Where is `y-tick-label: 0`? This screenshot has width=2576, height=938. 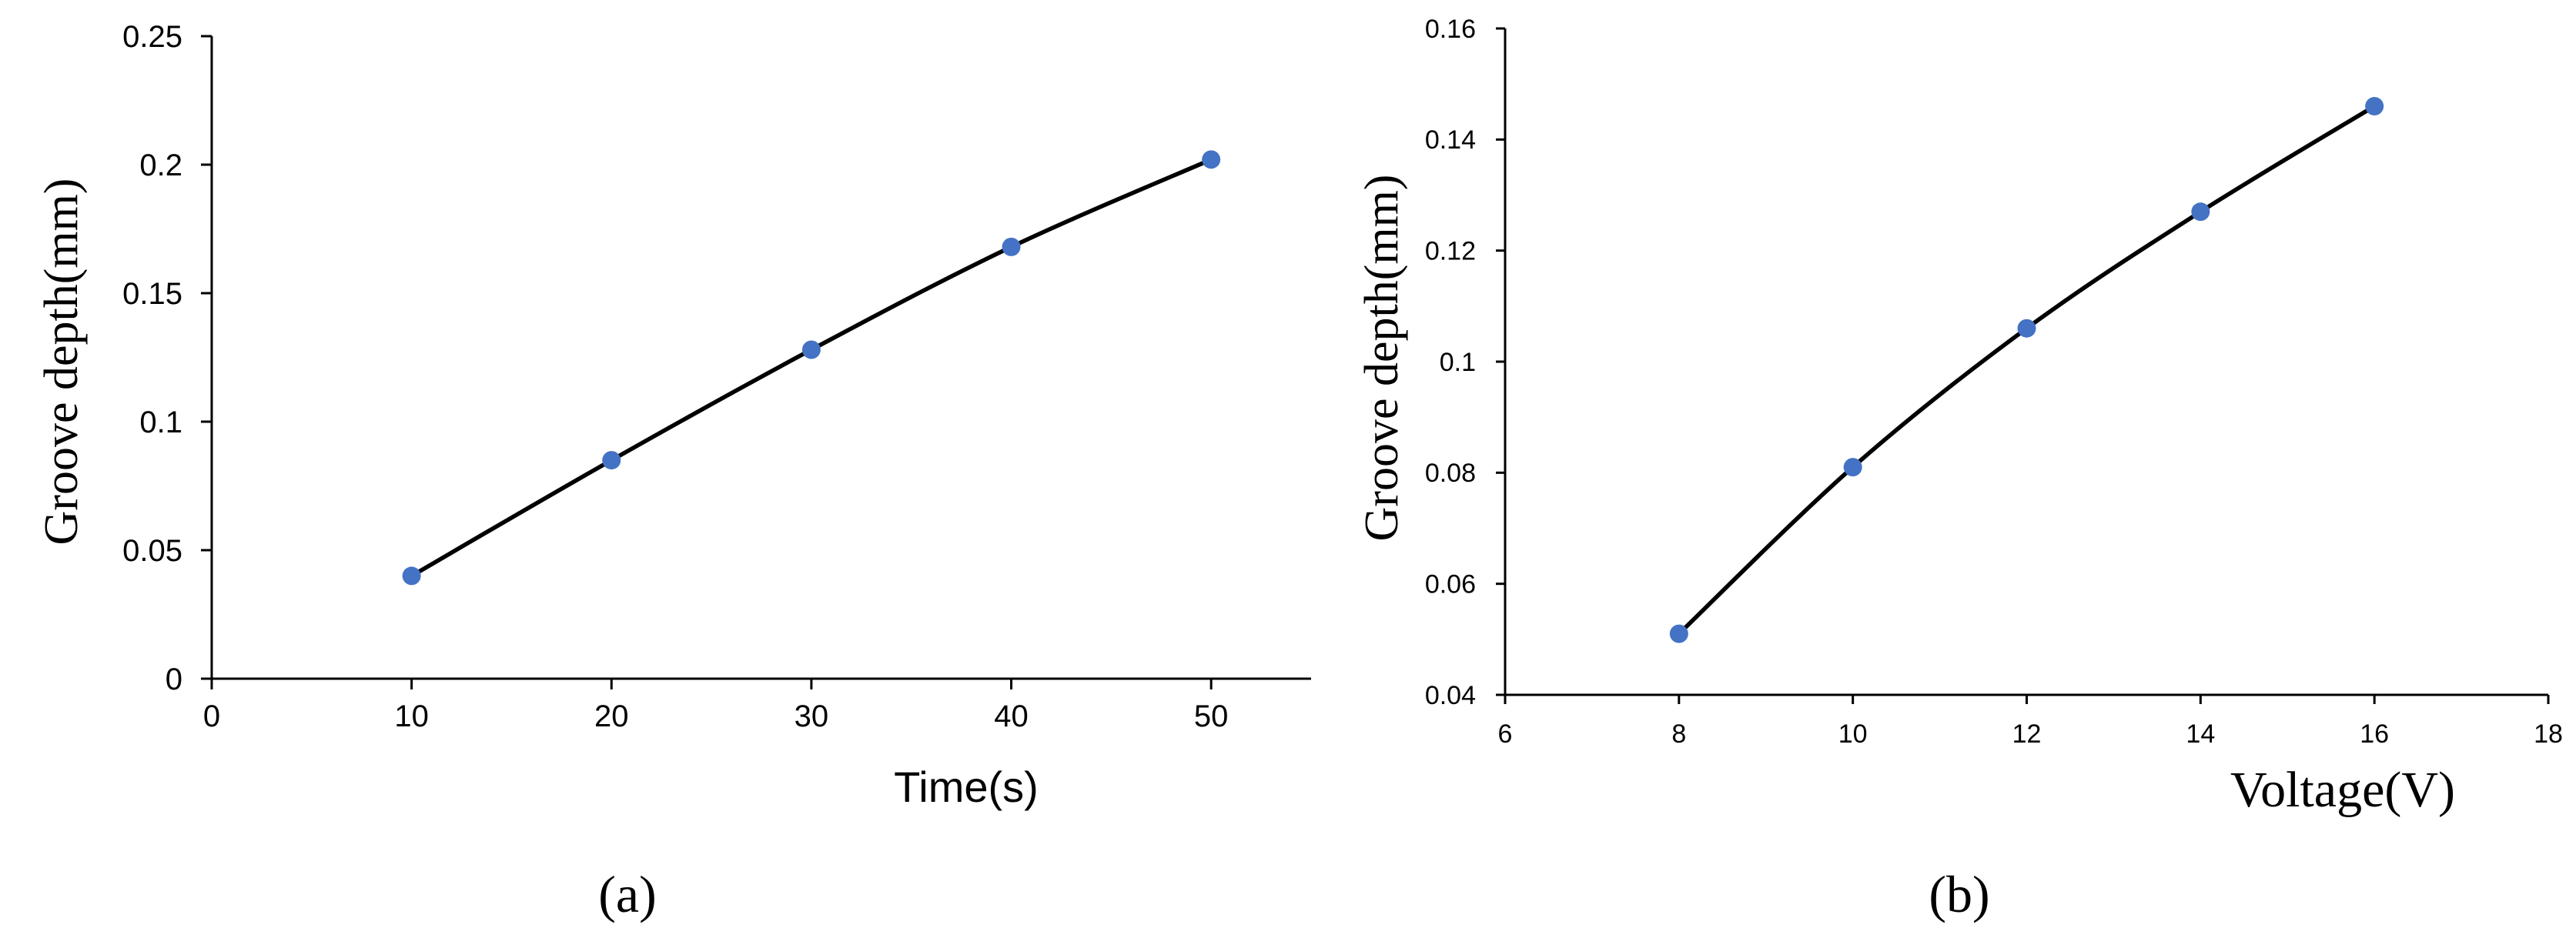 y-tick-label: 0 is located at coordinates (174, 679).